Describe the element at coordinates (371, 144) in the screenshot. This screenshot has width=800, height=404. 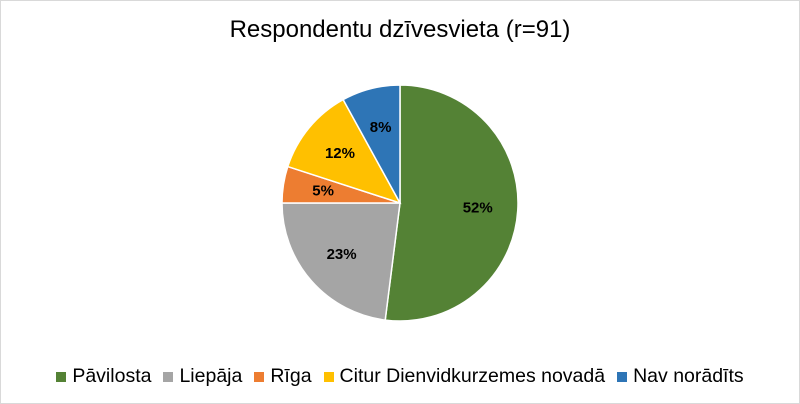
I see `pie-slice-nav-noradits` at that location.